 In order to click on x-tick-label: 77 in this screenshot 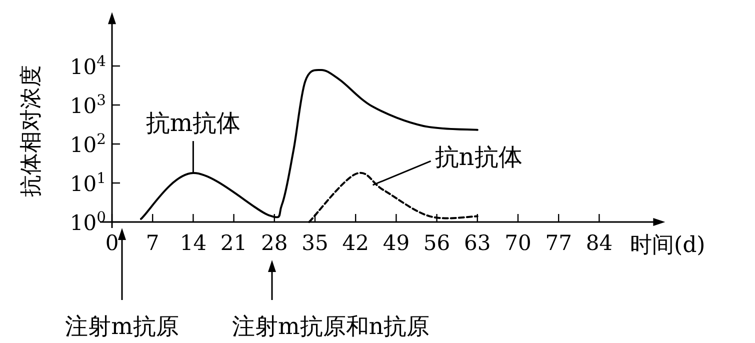, I will do `click(558, 243)`.